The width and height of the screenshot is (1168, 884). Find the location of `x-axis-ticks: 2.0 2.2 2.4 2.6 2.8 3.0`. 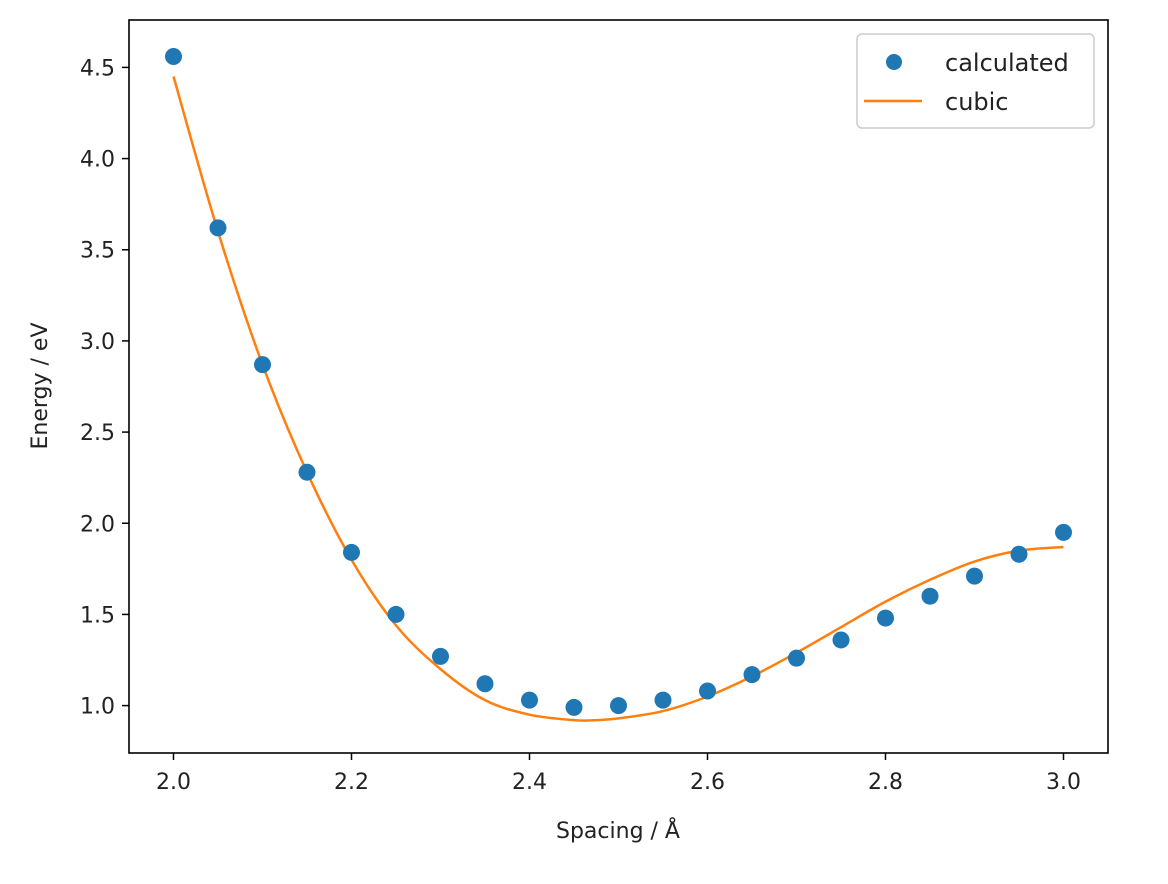

x-axis-ticks: 2.0 2.2 2.4 2.6 2.8 3.0 is located at coordinates (618, 774).